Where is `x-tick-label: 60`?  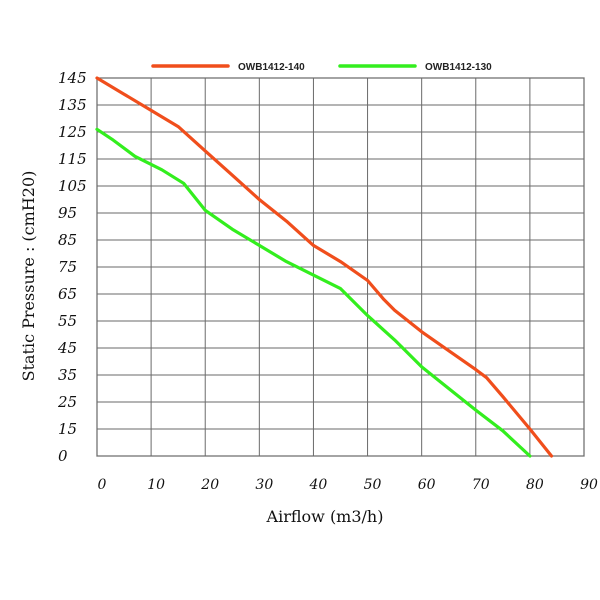 x-tick-label: 60 is located at coordinates (427, 485).